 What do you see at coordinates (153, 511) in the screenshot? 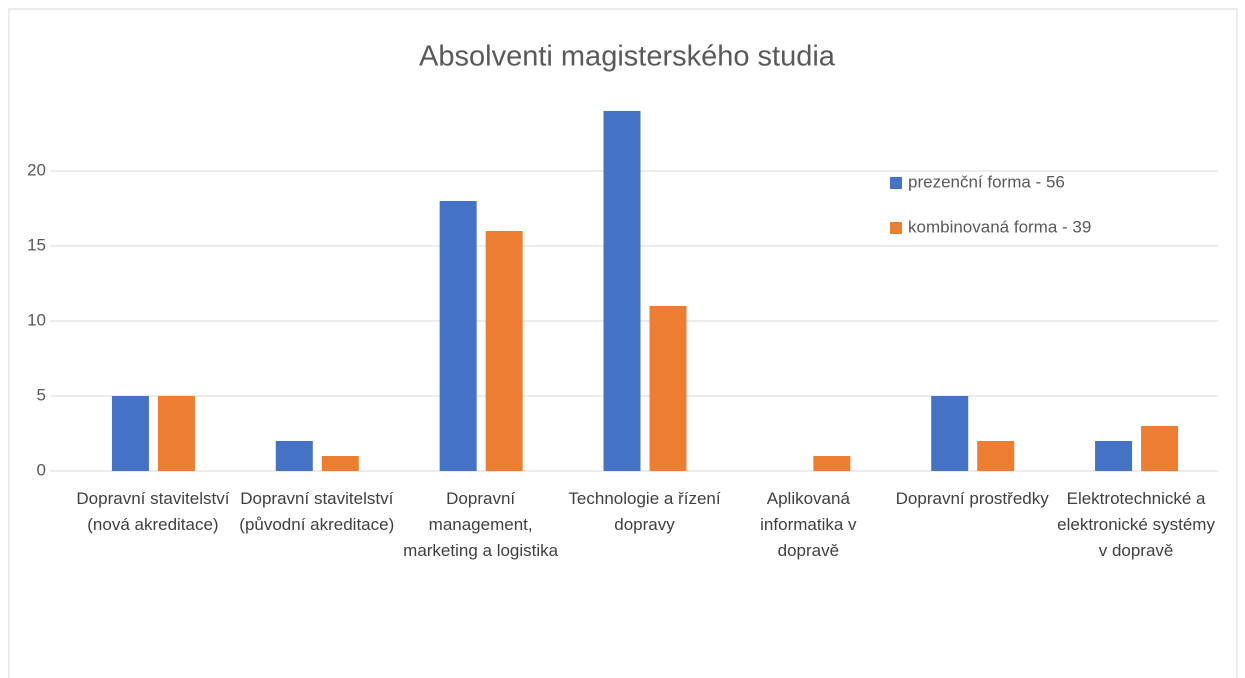
I see `x-tick-label: Dopravní stavitelství (nová akreditace)` at bounding box center [153, 511].